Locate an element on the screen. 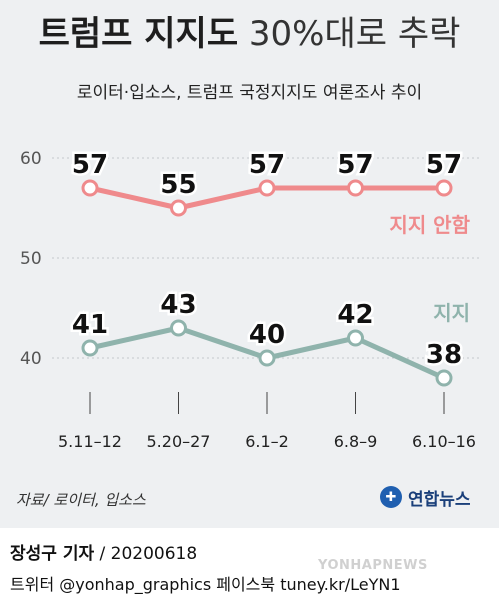 The image size is (499, 603). watermark: YONHAPNEWS is located at coordinates (373, 565).